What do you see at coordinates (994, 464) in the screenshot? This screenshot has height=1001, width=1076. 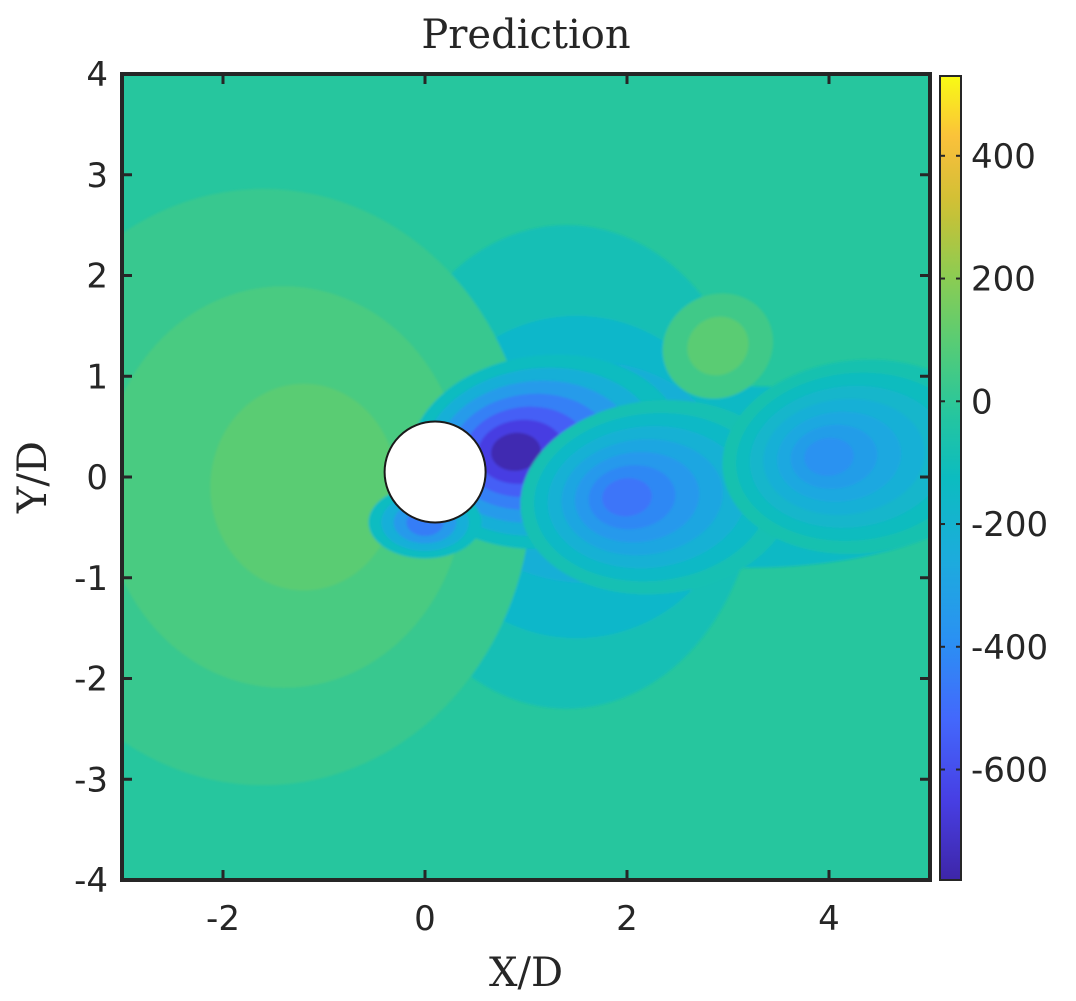 I see `colorbar-ticks: 400 200 0 -200 -400 -600` at bounding box center [994, 464].